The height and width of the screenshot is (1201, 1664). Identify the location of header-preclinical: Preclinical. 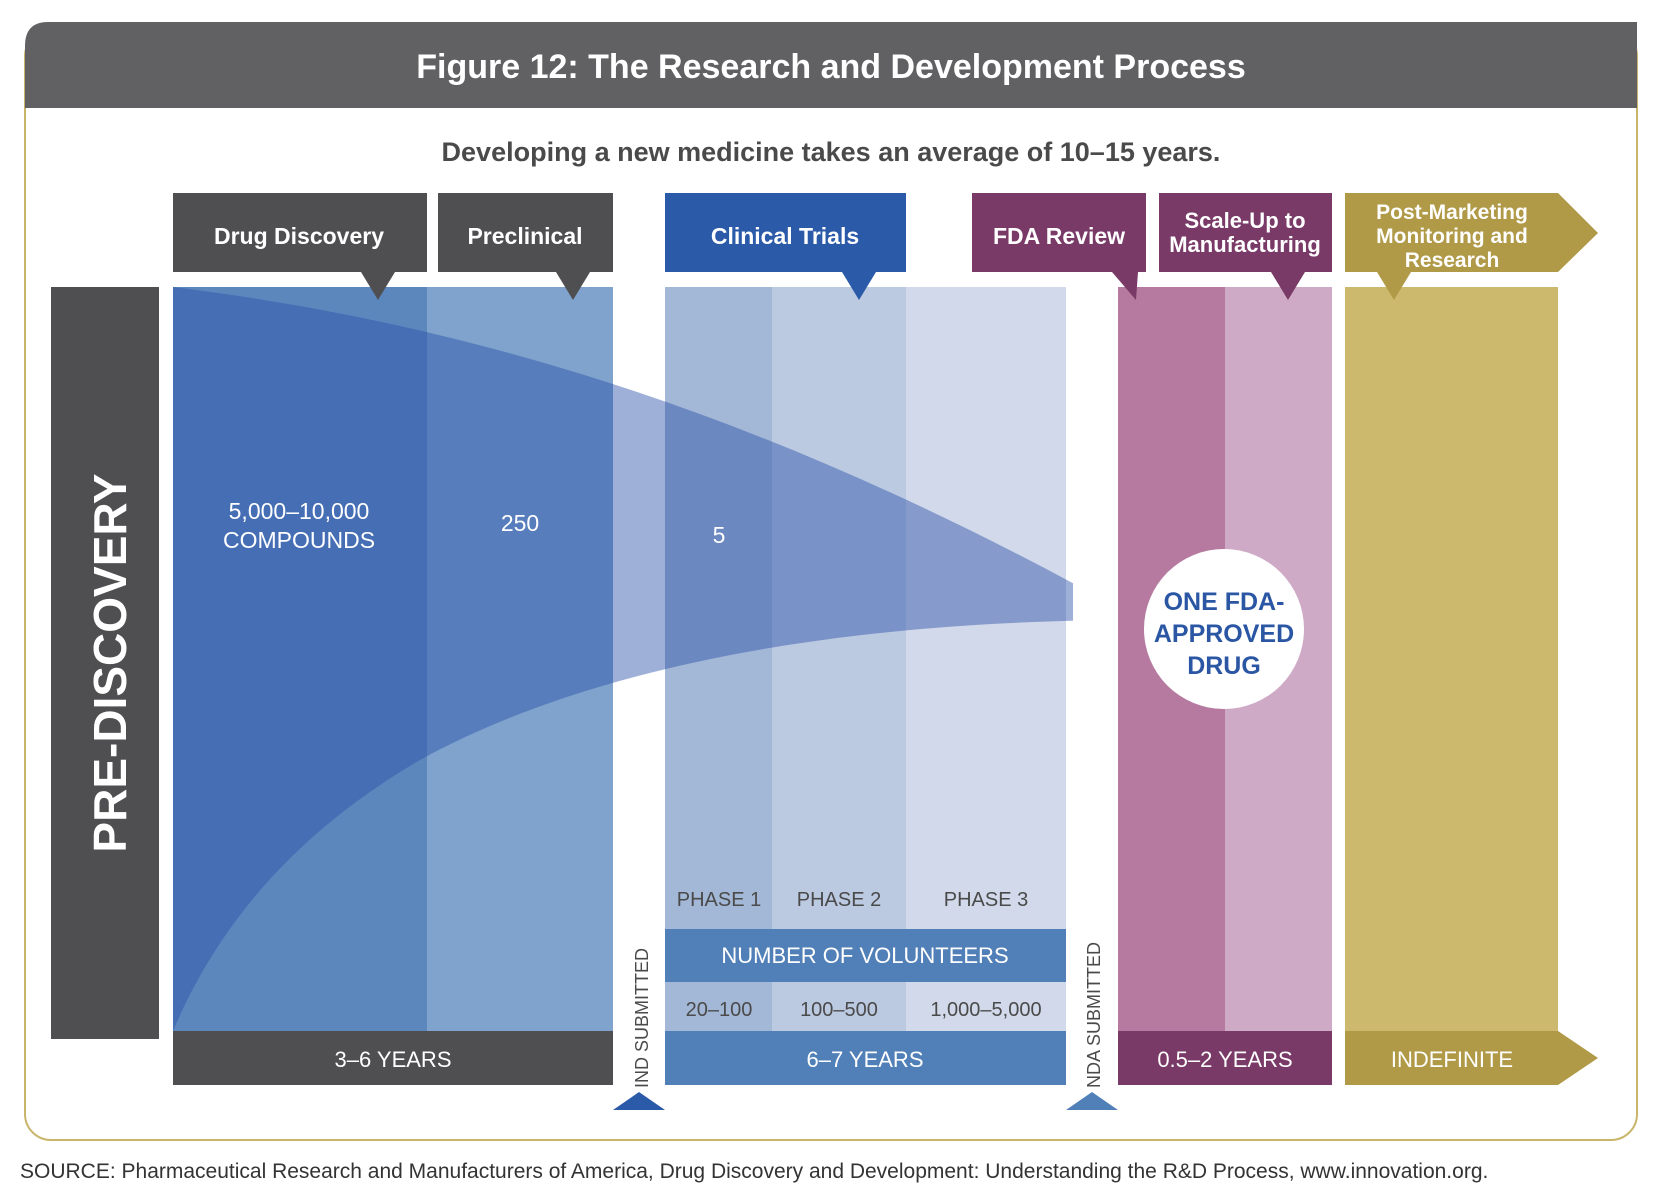
(525, 246).